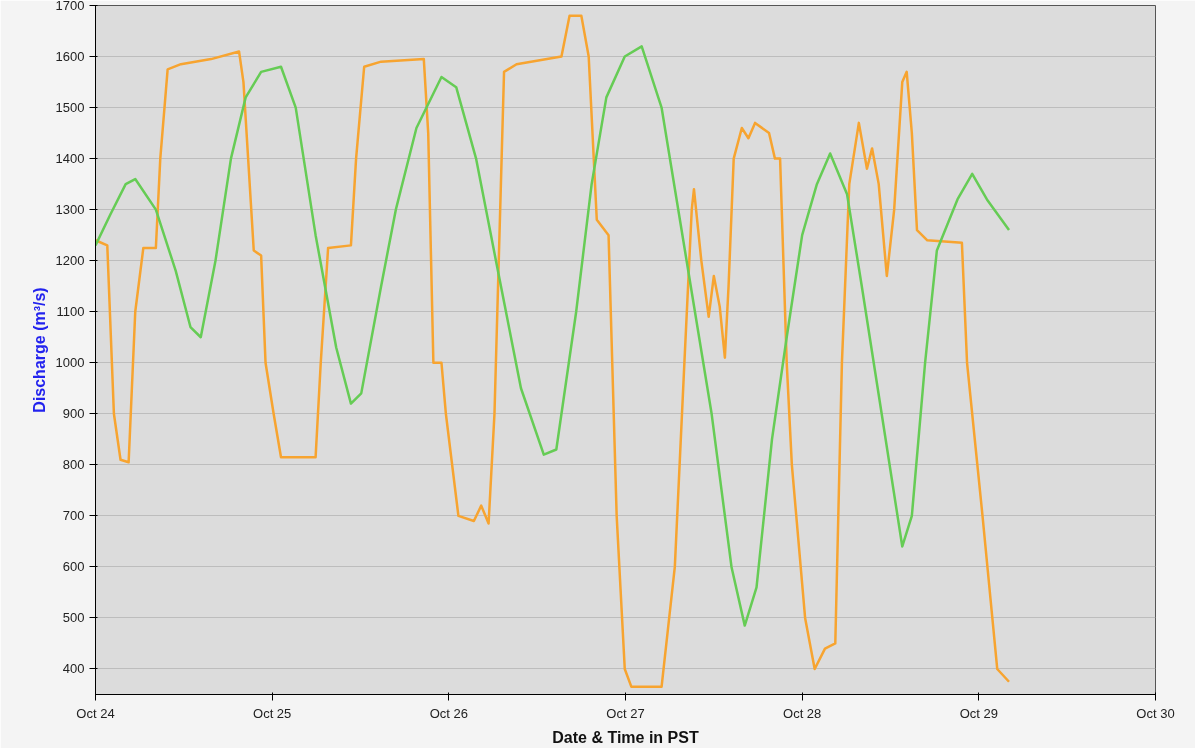 Image resolution: width=1202 pixels, height=752 pixels. I want to click on y-axis-title: Discharge (m³/s), so click(39, 350).